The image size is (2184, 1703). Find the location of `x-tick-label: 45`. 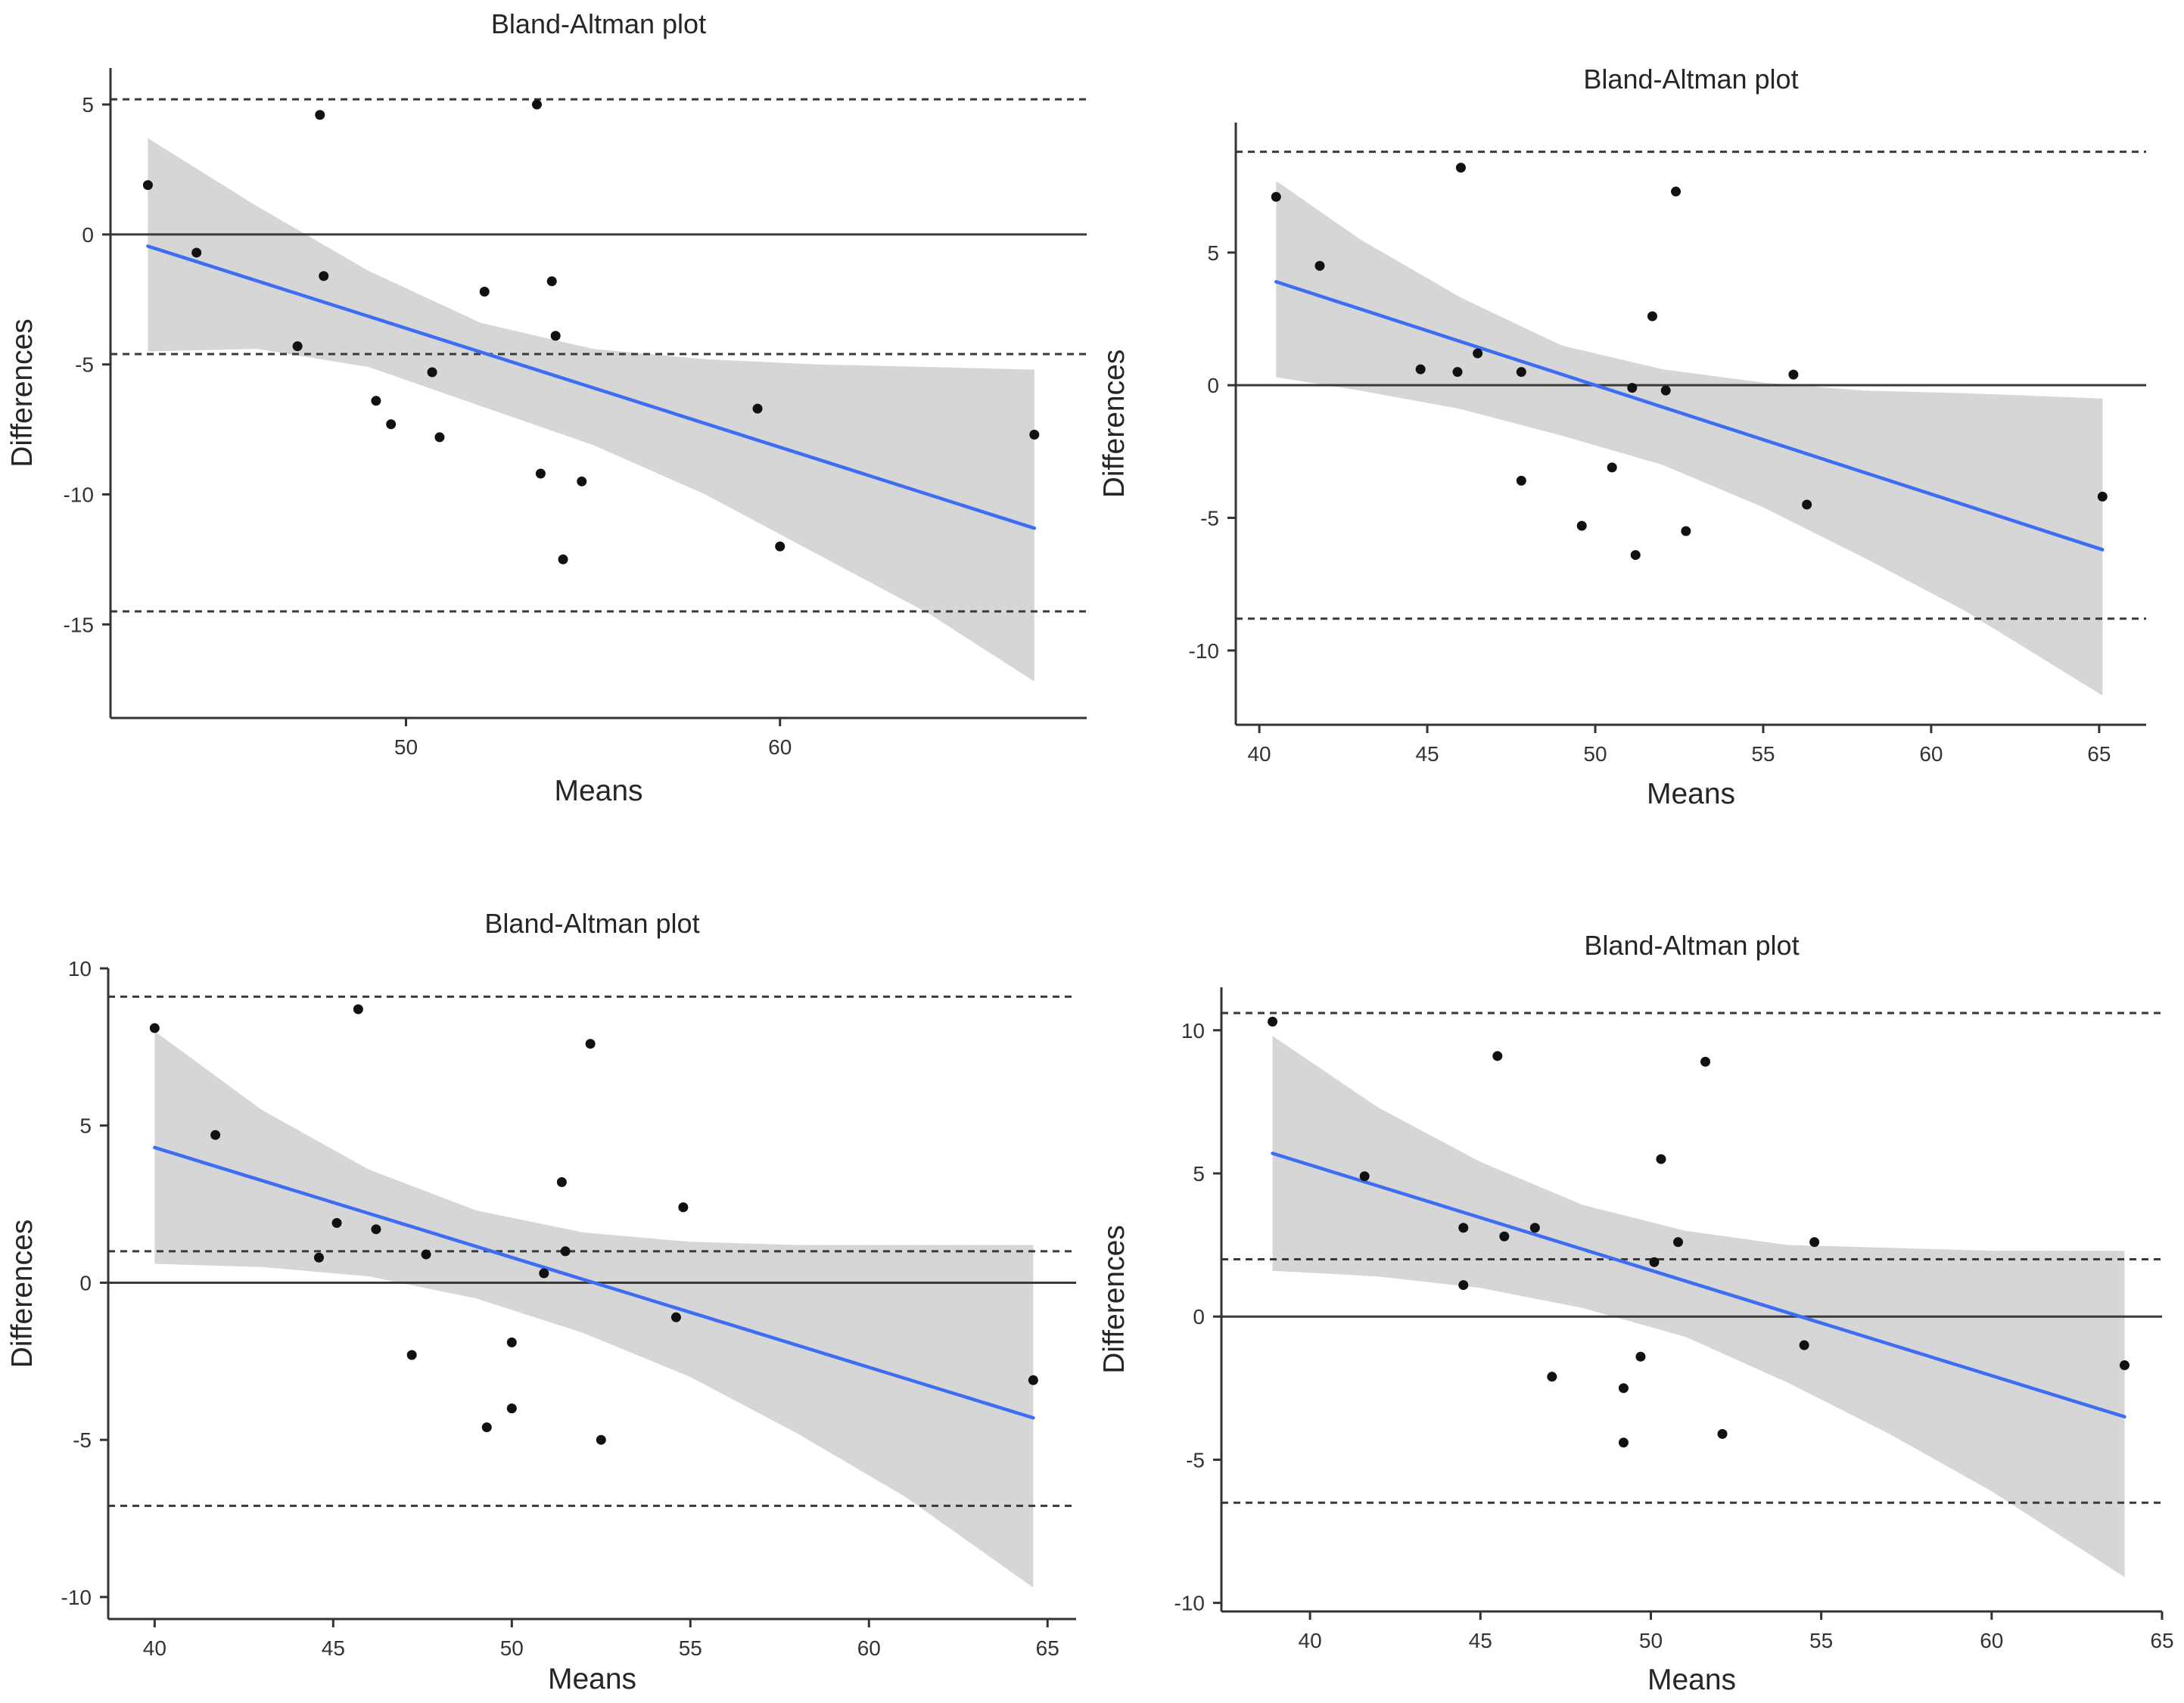

x-tick-label: 45 is located at coordinates (333, 1648).